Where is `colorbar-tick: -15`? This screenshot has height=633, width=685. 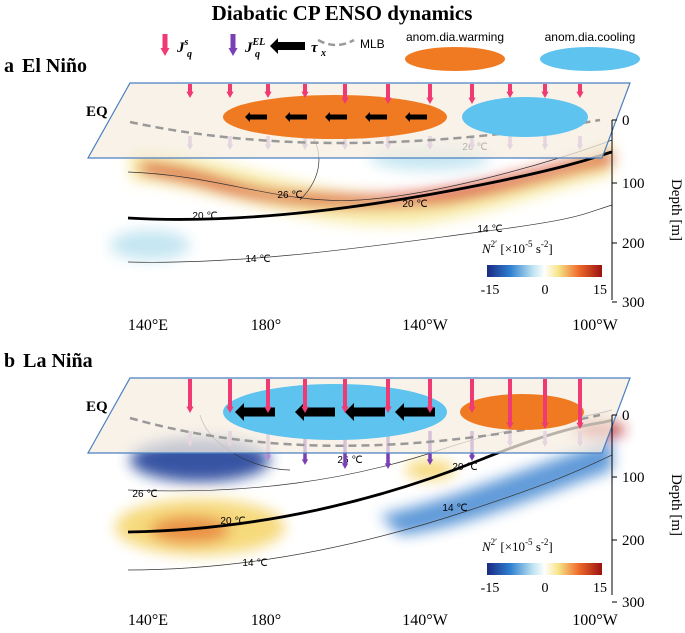 colorbar-tick: -15 is located at coordinates (490, 290).